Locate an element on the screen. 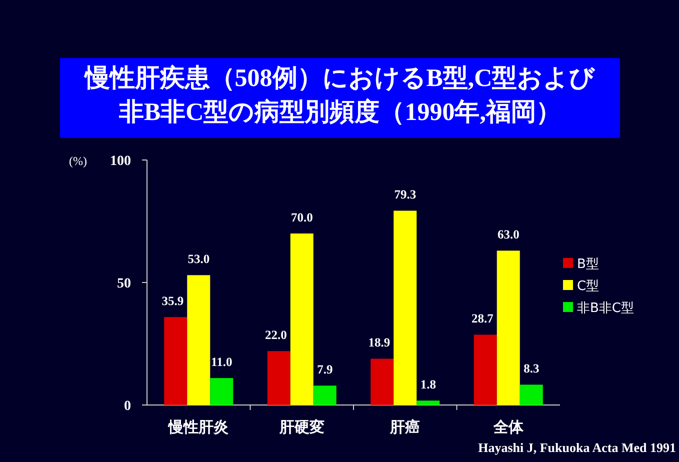 The image size is (679, 462). data-label: 28.7 is located at coordinates (482, 319).